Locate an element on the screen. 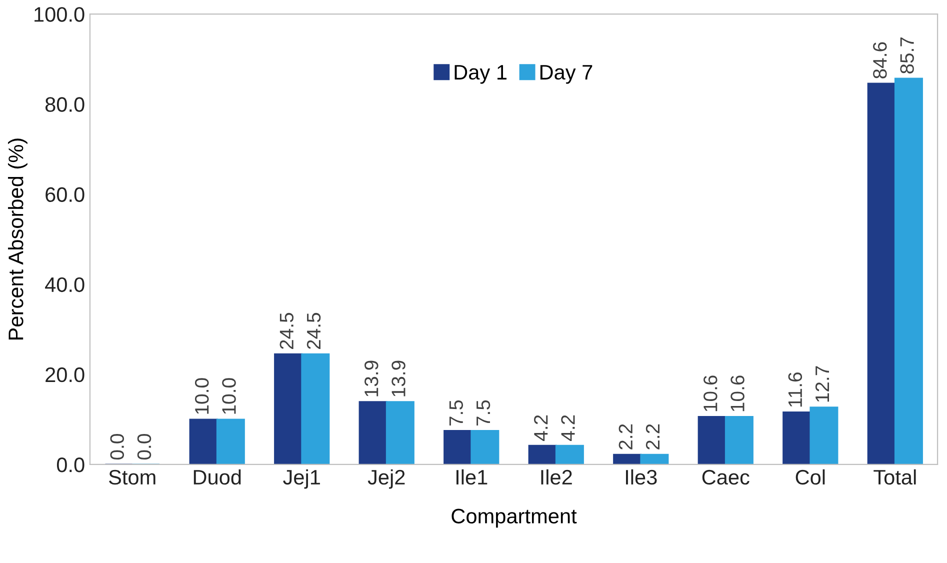  data-label: 12.7 is located at coordinates (822, 384).